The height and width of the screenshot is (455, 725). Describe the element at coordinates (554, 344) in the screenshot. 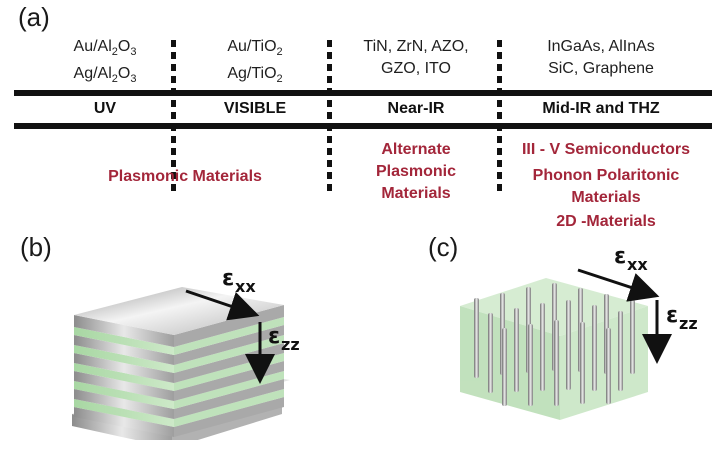

I see `nanowire-array` at that location.